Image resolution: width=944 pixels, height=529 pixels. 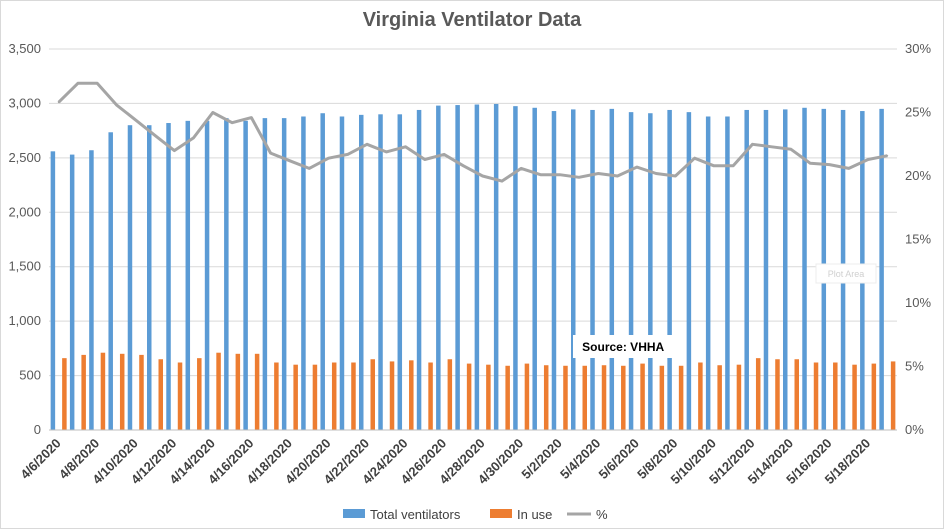 What do you see at coordinates (541, 459) in the screenshot?
I see `x-tick-label: 5/2/2020` at bounding box center [541, 459].